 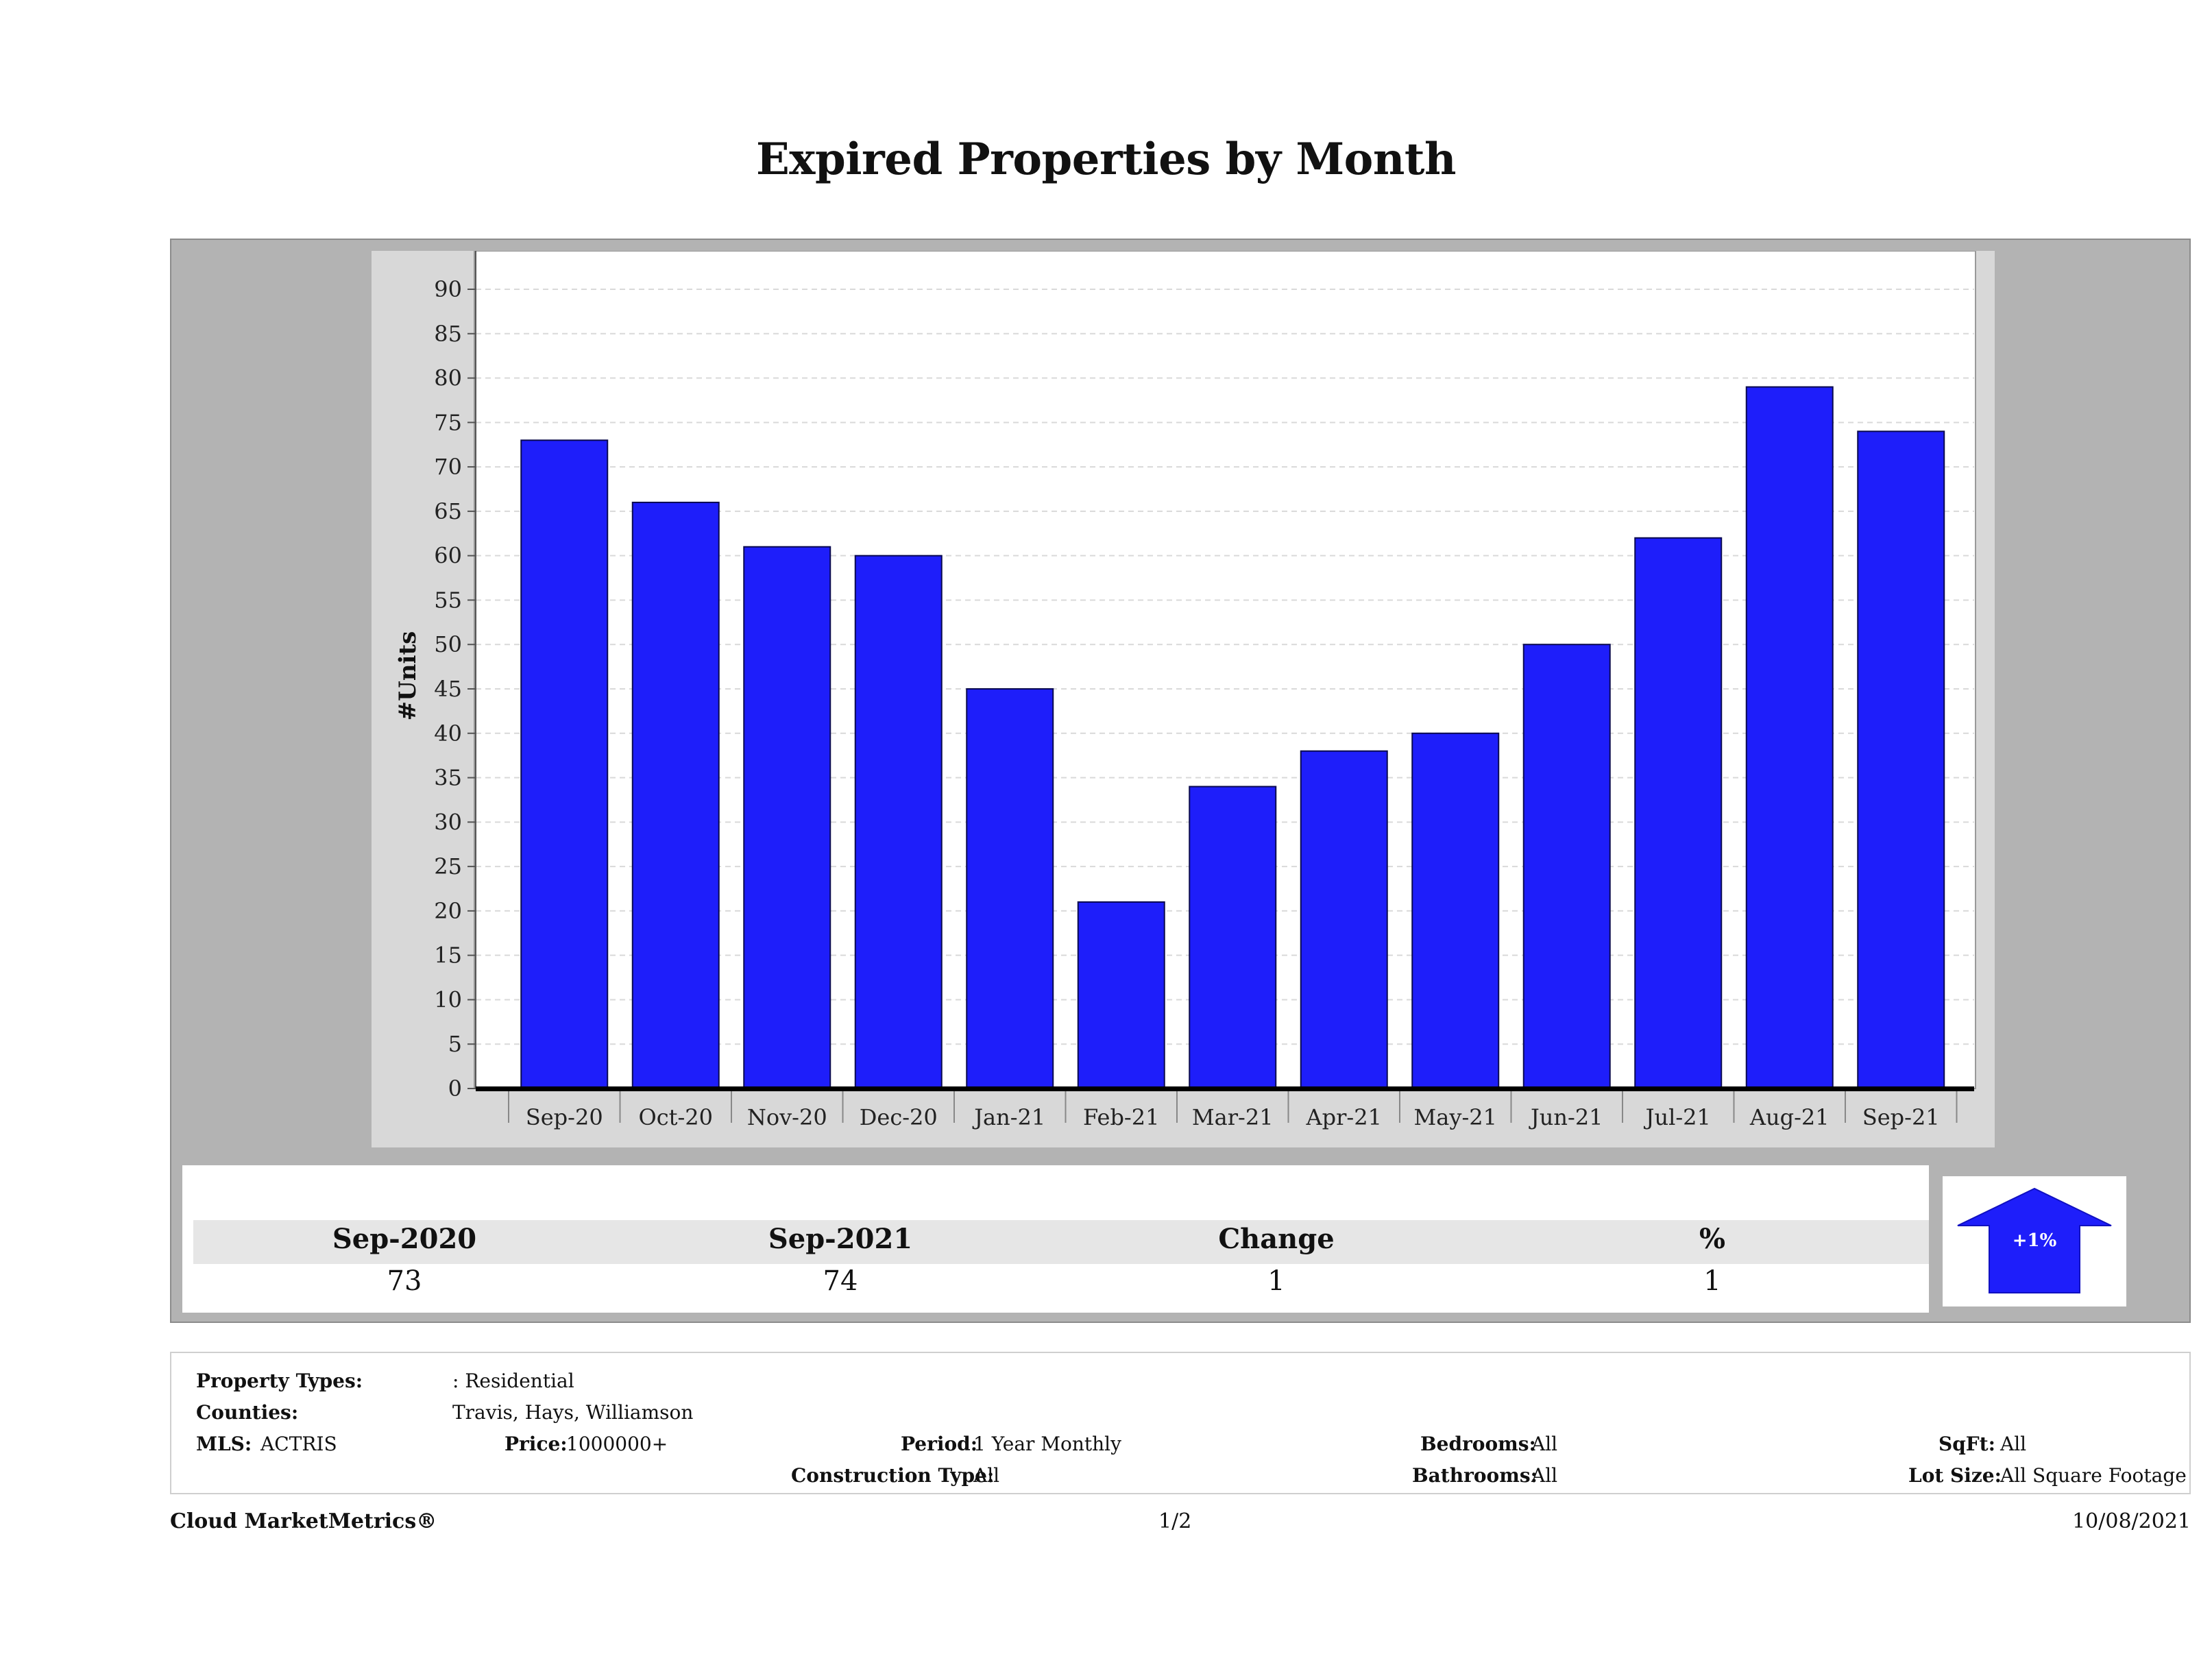 What do you see at coordinates (448, 778) in the screenshot?
I see `y-tick-label: 35` at bounding box center [448, 778].